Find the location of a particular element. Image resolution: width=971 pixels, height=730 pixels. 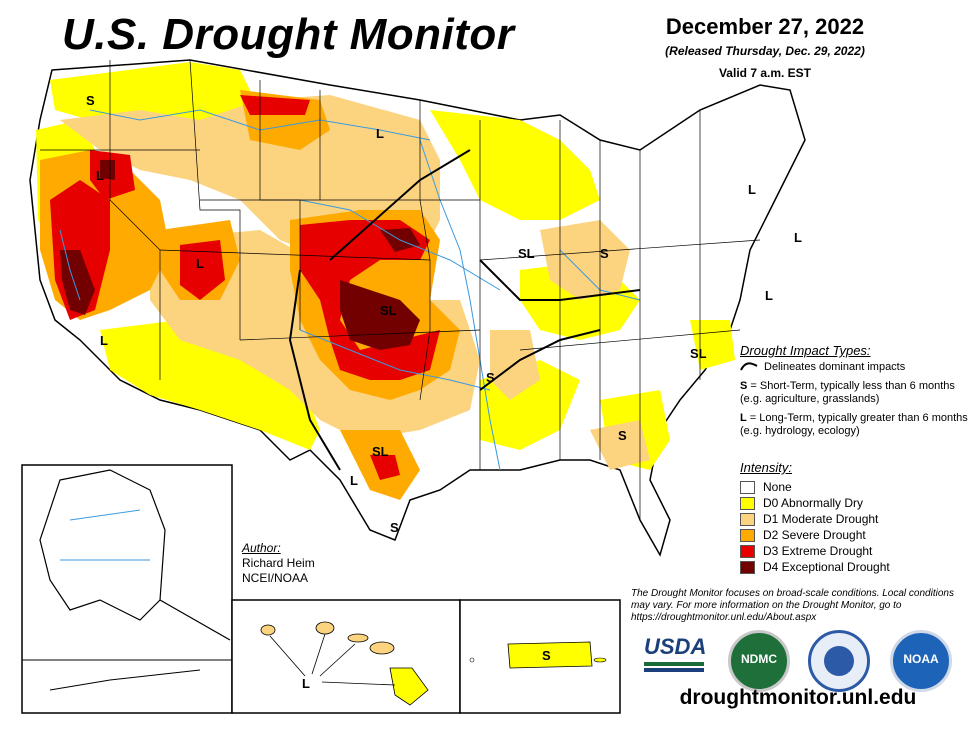

impact-types-heading: Drought Impact Types: is located at coordinates (805, 350).